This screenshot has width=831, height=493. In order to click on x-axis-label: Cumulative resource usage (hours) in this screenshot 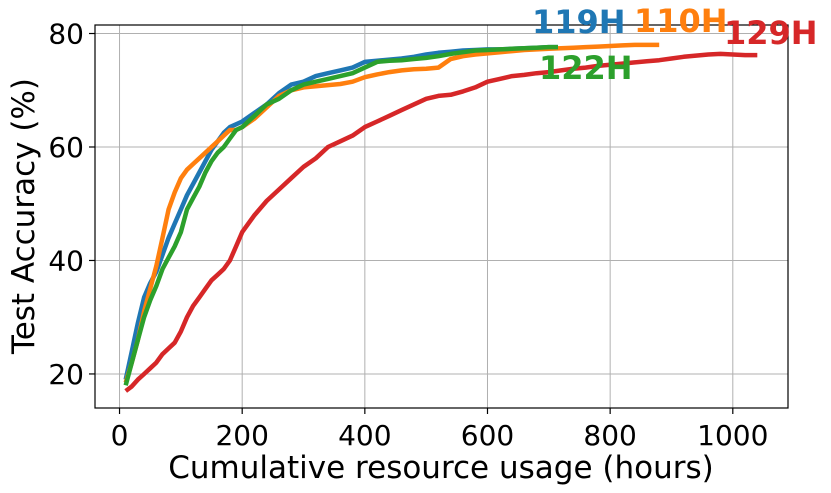, I will do `click(440, 468)`.